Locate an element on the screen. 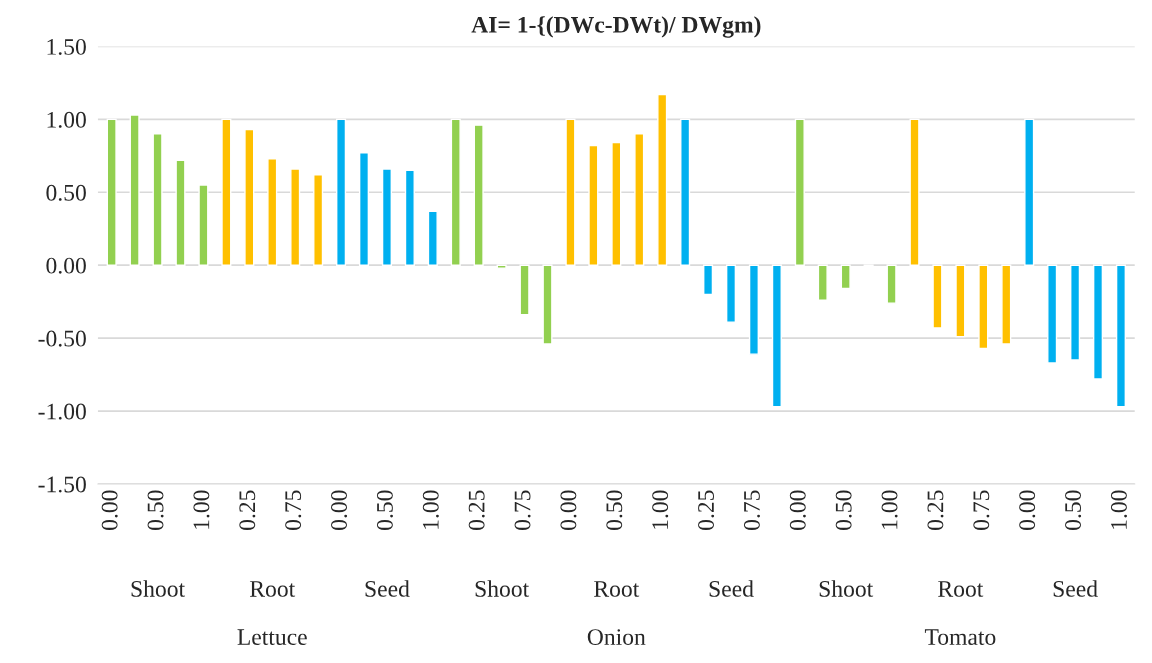 The image size is (1152, 663). y-tick-label: -1.00 is located at coordinates (62, 411).